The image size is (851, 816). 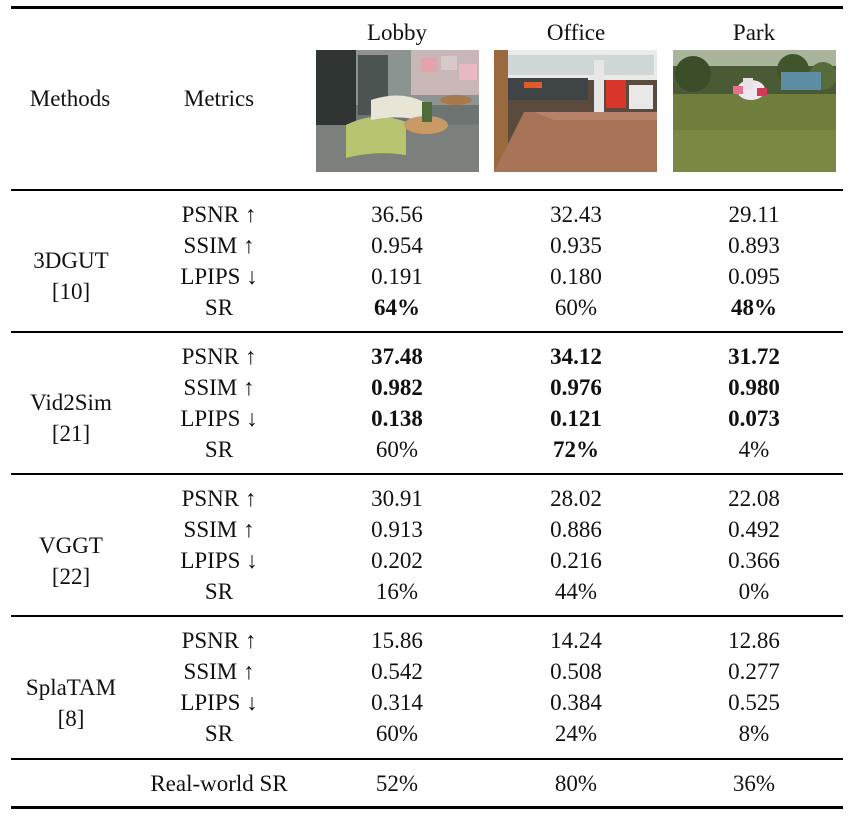 What do you see at coordinates (397, 418) in the screenshot?
I see `cell-lobby: 0.138` at bounding box center [397, 418].